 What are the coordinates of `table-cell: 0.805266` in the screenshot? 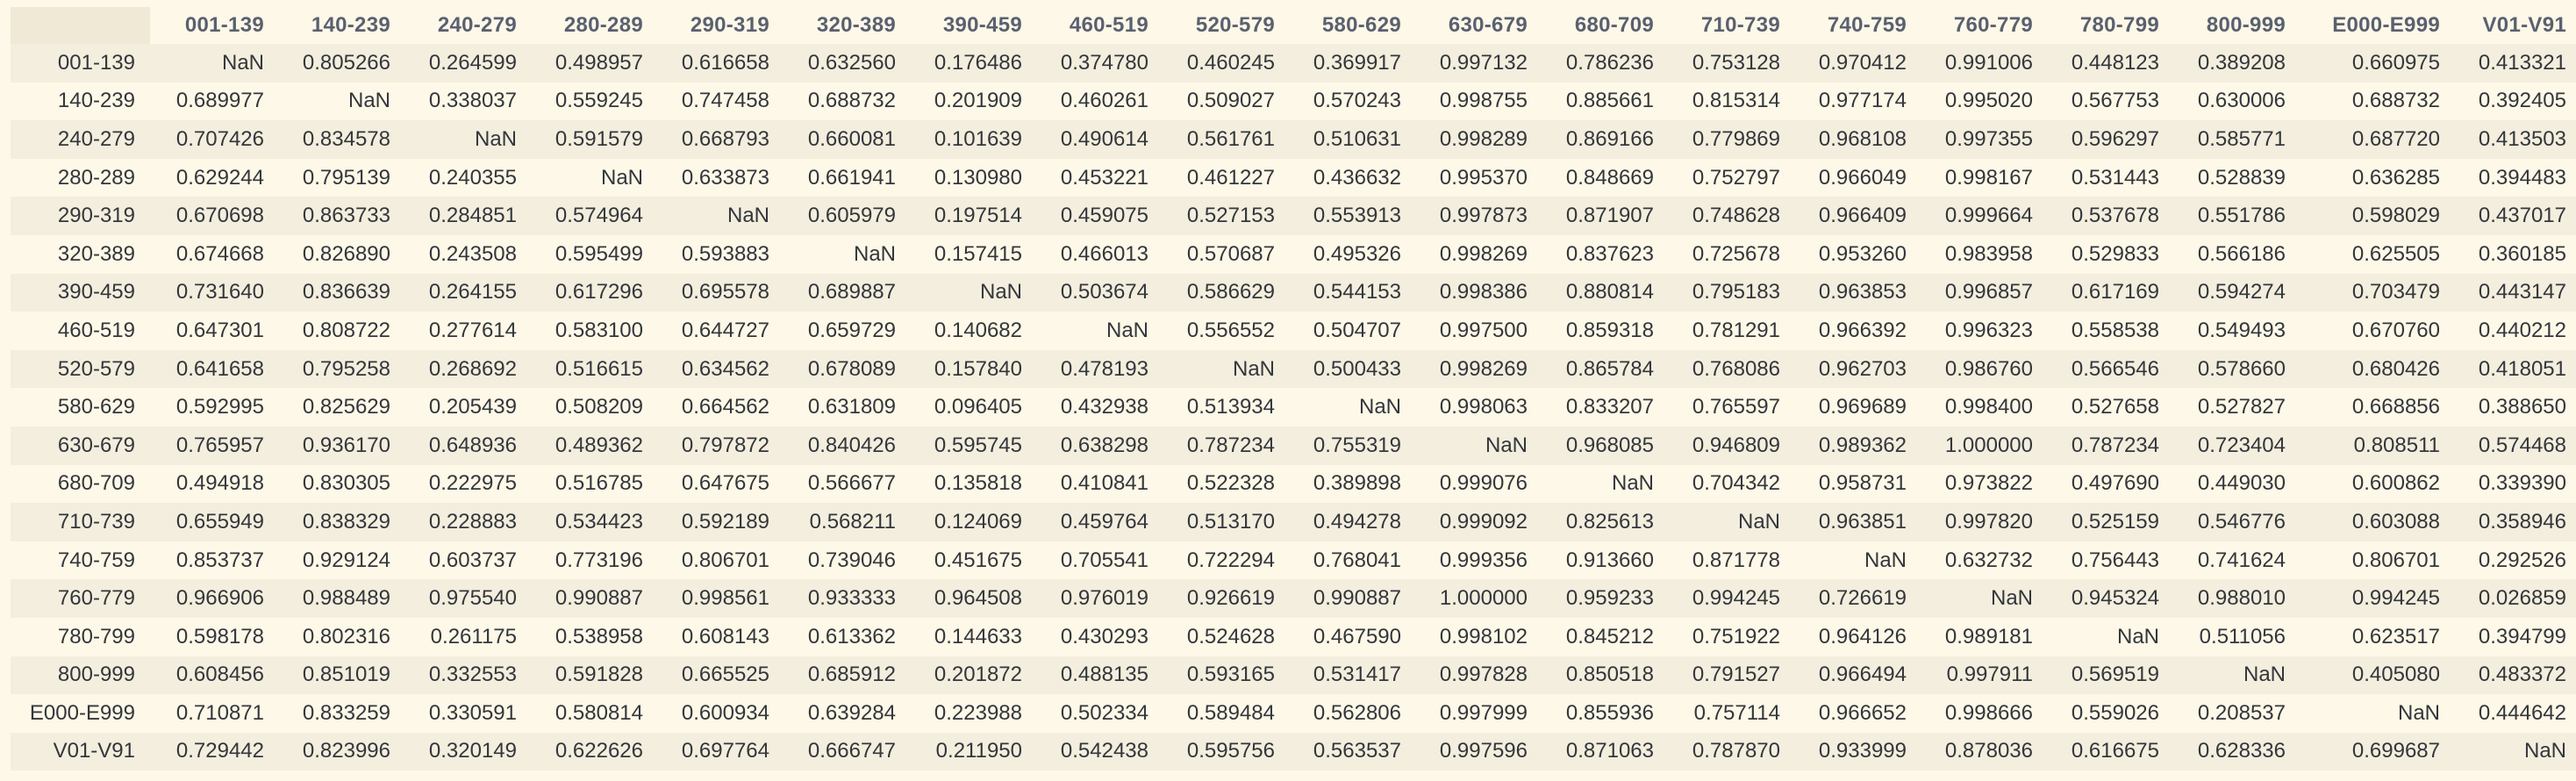 It's located at (346, 62).